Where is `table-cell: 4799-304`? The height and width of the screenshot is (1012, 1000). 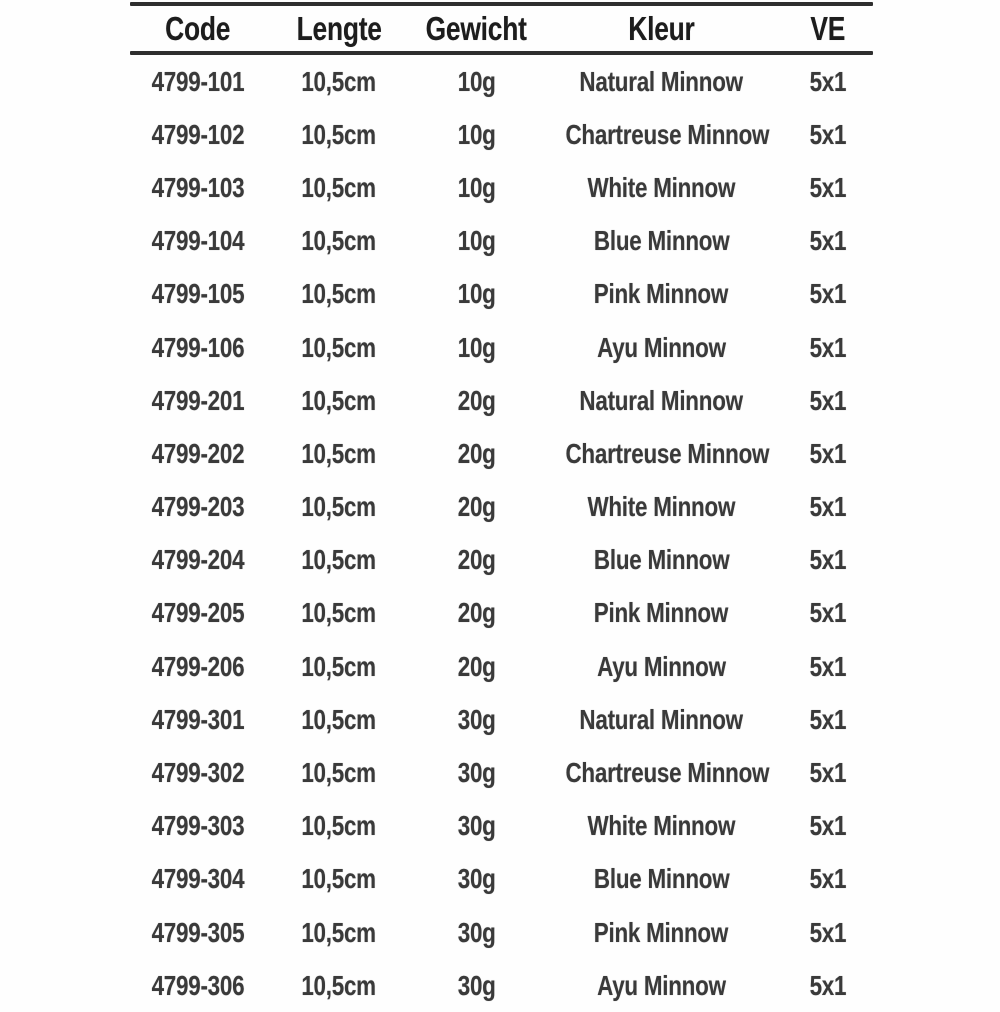 table-cell: 4799-304 is located at coordinates (197, 879).